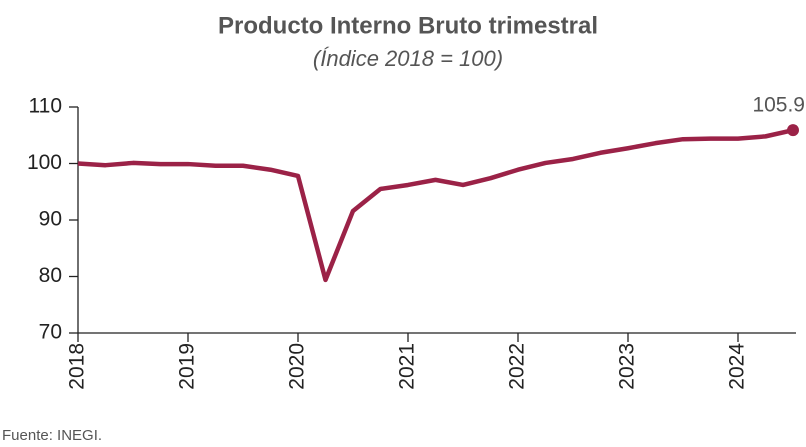  I want to click on y-tick-label: 100, so click(44, 162).